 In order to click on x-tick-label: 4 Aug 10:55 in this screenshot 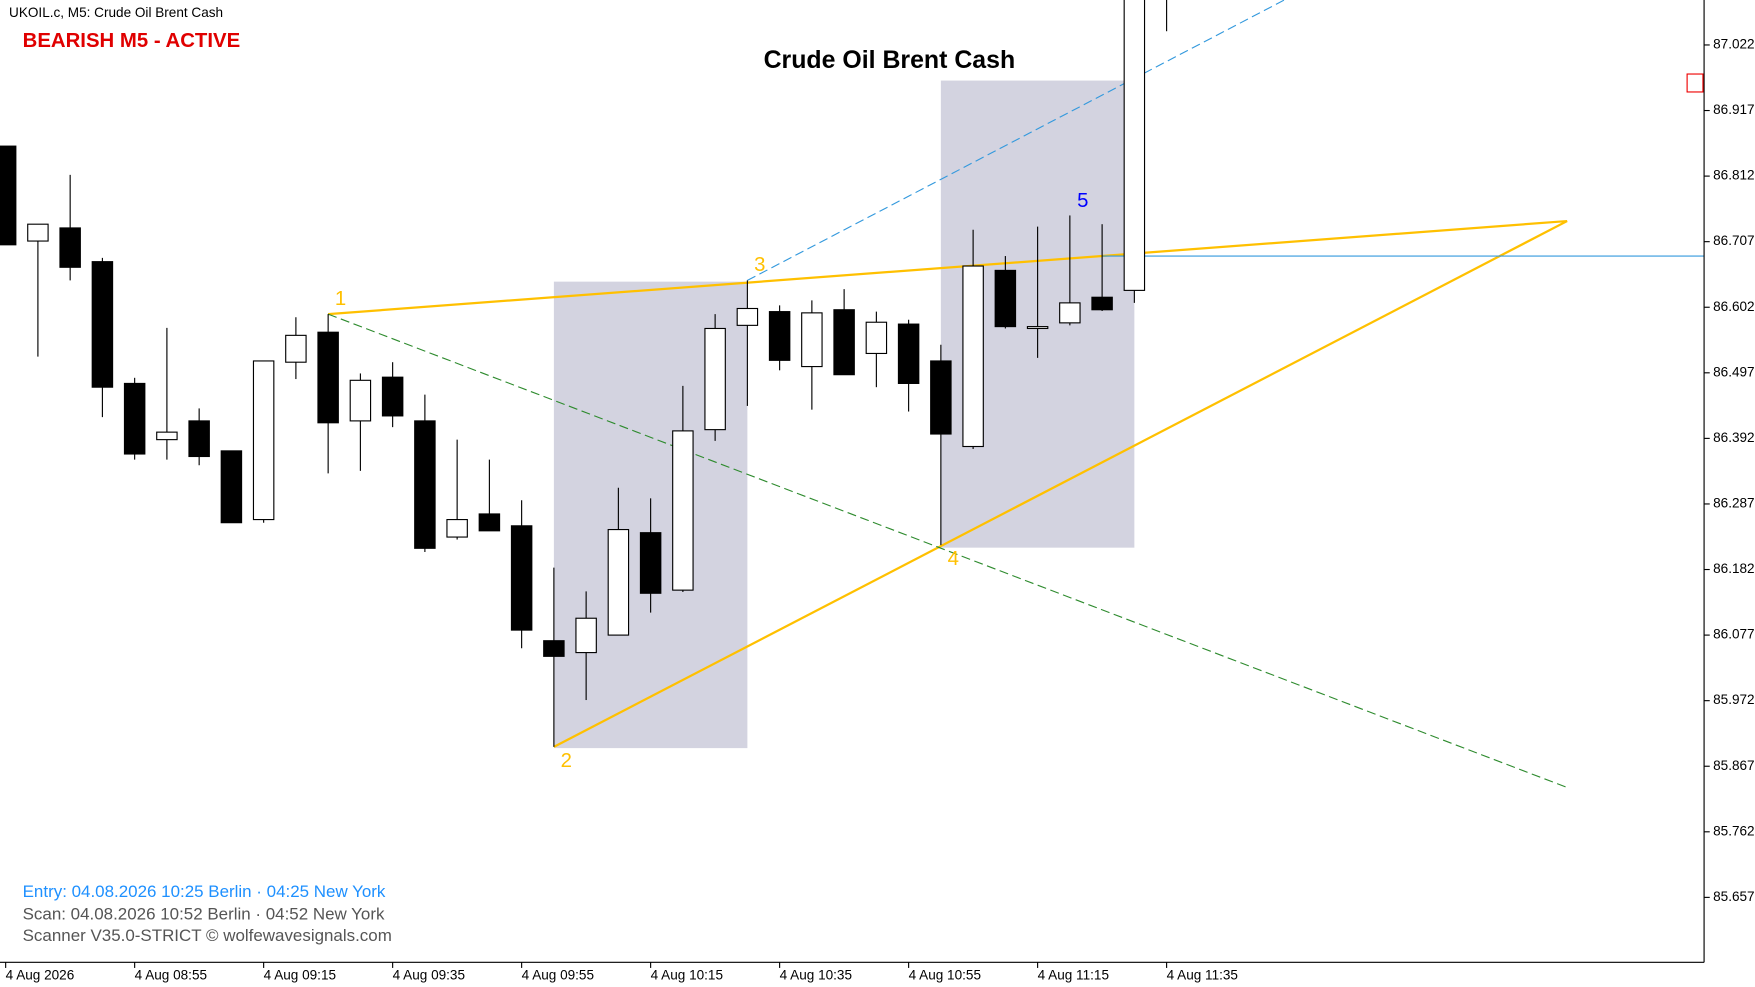, I will do `click(945, 974)`.